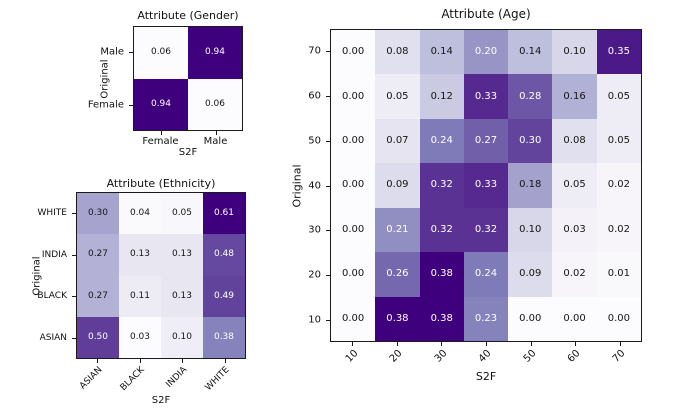  What do you see at coordinates (441, 96) in the screenshot?
I see `heatmap-cell: 0.12` at bounding box center [441, 96].